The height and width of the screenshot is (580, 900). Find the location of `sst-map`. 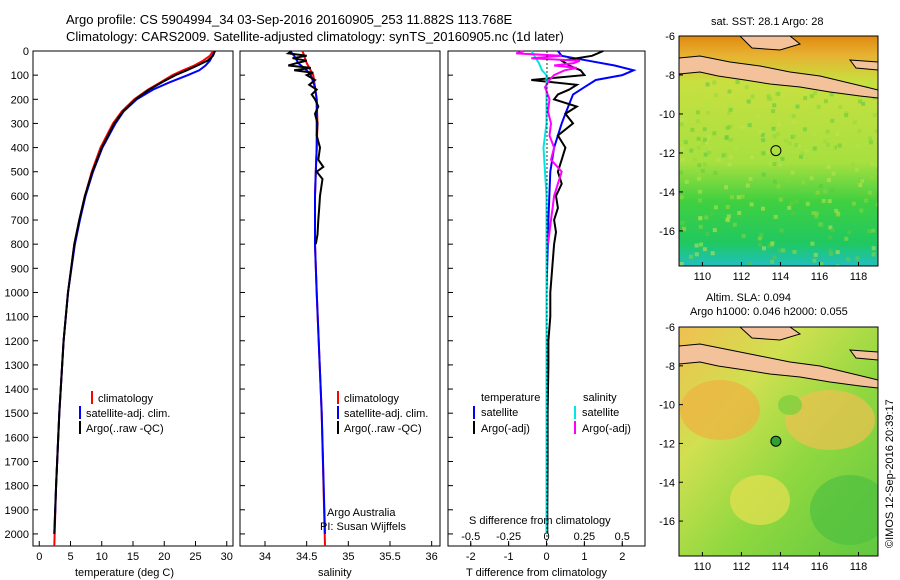

sst-map is located at coordinates (778, 151).